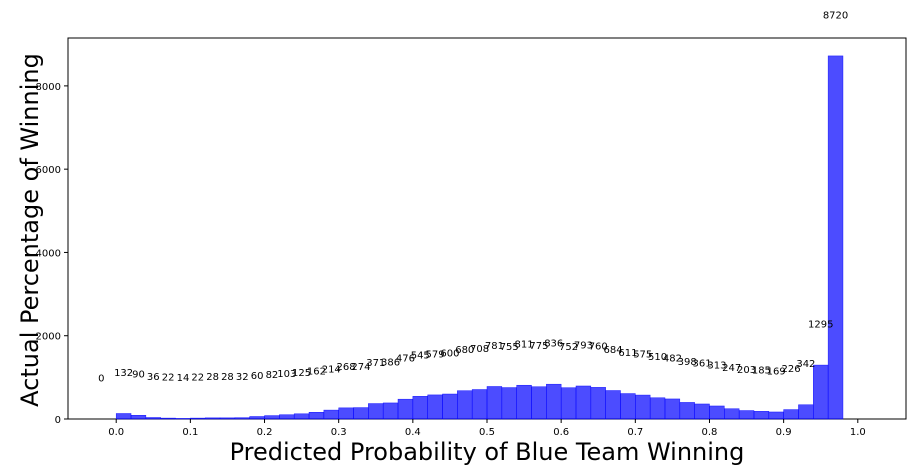 The image size is (911, 471). I want to click on bar-value-label: 579, so click(435, 354).